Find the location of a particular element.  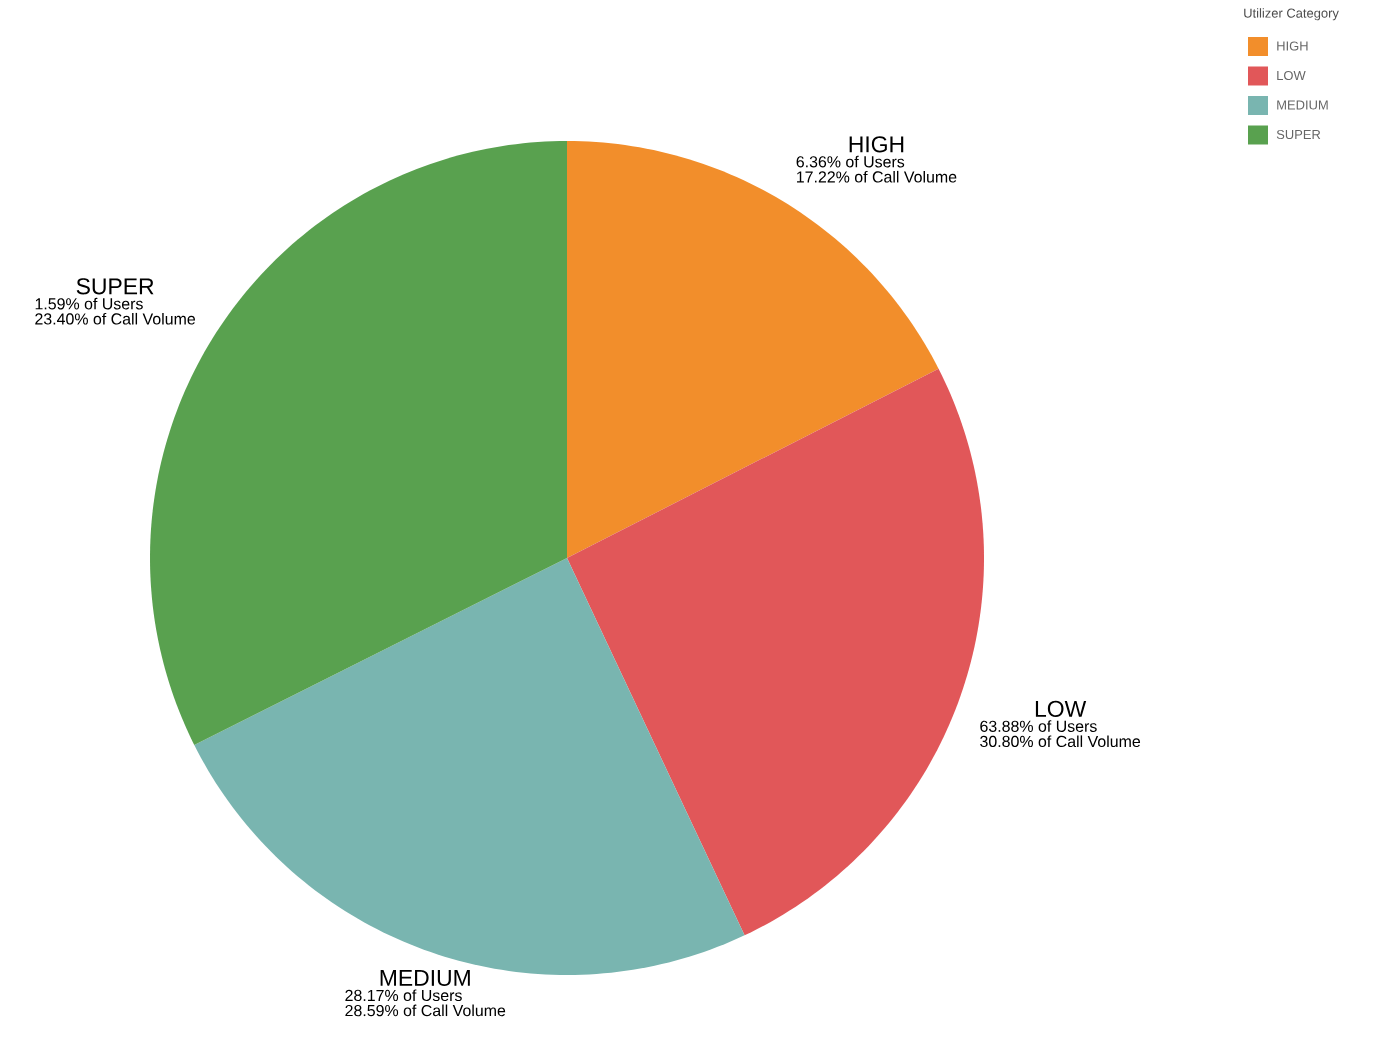

slice-label: SUPER is located at coordinates (115, 286).